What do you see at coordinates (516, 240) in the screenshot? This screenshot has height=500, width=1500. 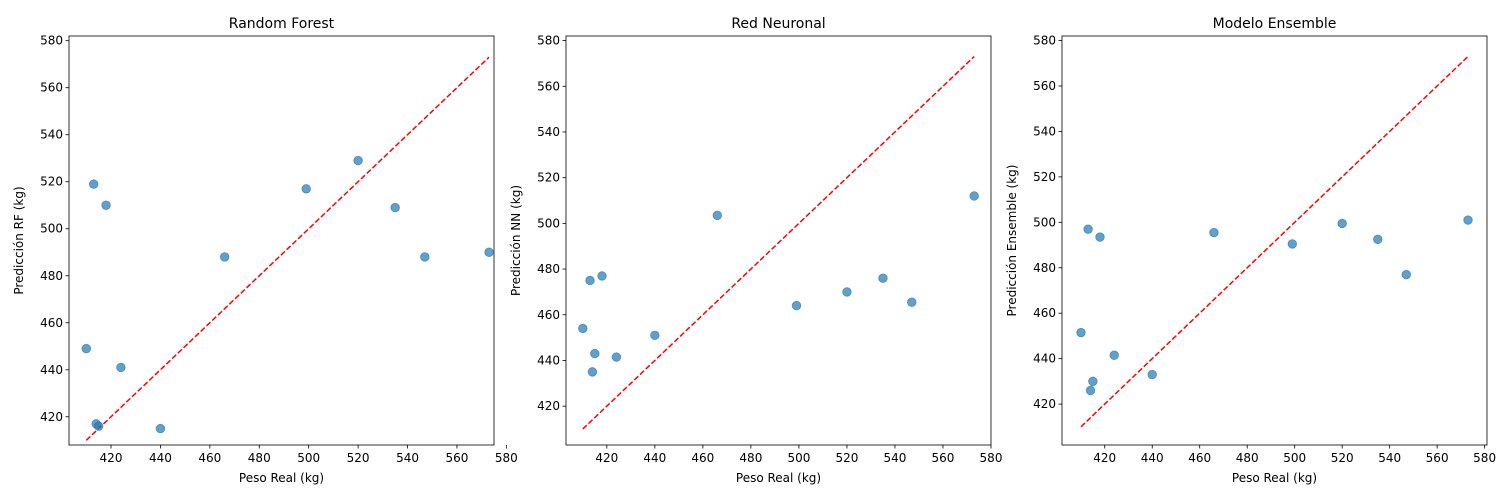 I see `y-axis-label: Predicción NN (kg)` at bounding box center [516, 240].